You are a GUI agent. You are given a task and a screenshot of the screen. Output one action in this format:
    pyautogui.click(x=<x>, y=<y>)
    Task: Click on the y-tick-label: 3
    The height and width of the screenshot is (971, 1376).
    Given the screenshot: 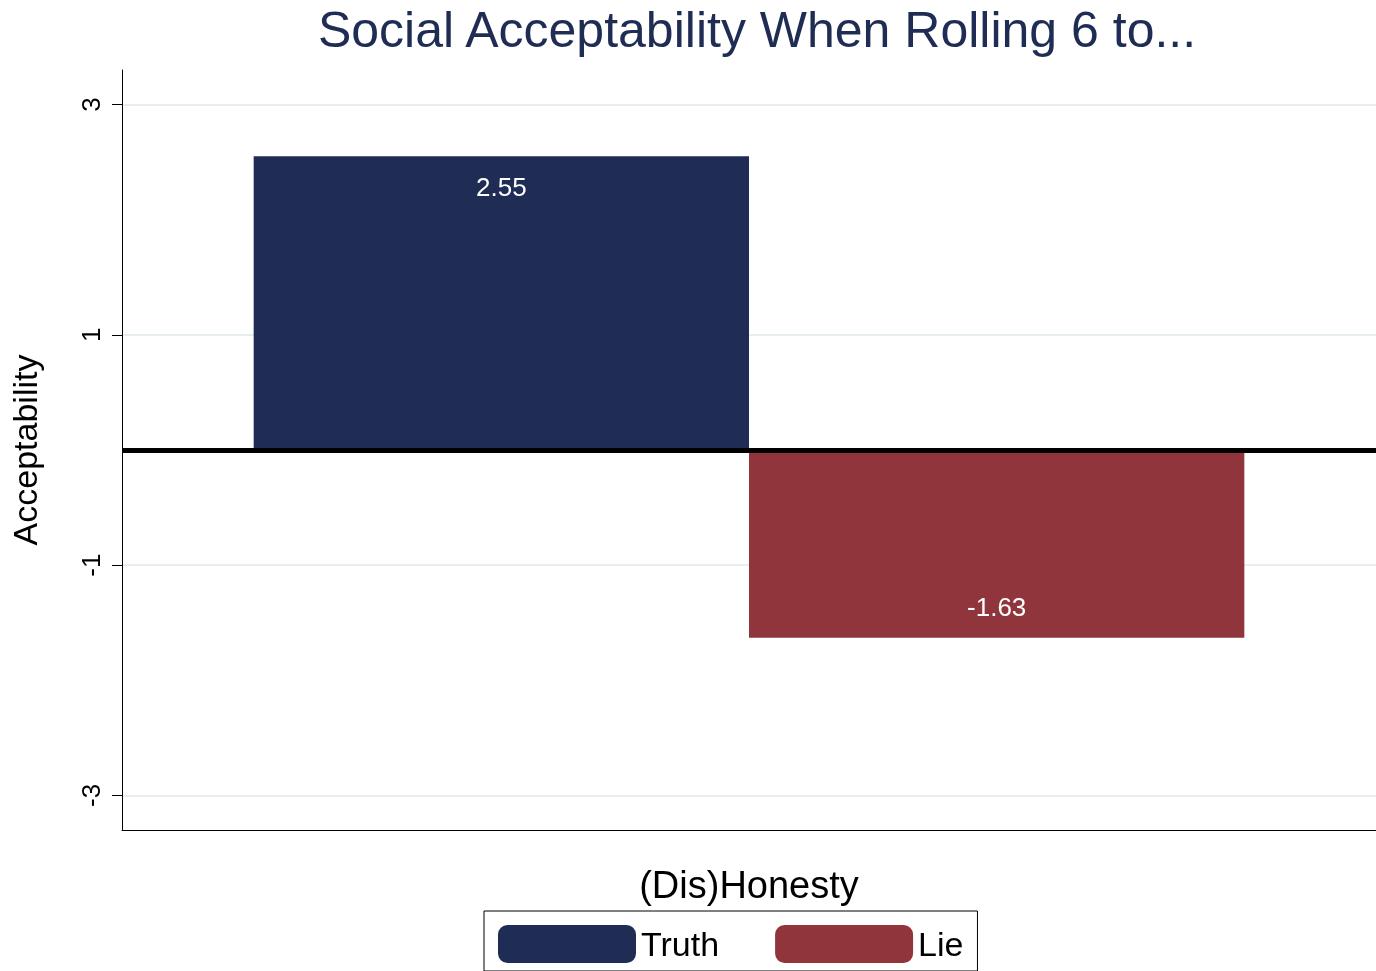 What is the action you would take?
    pyautogui.click(x=91, y=104)
    